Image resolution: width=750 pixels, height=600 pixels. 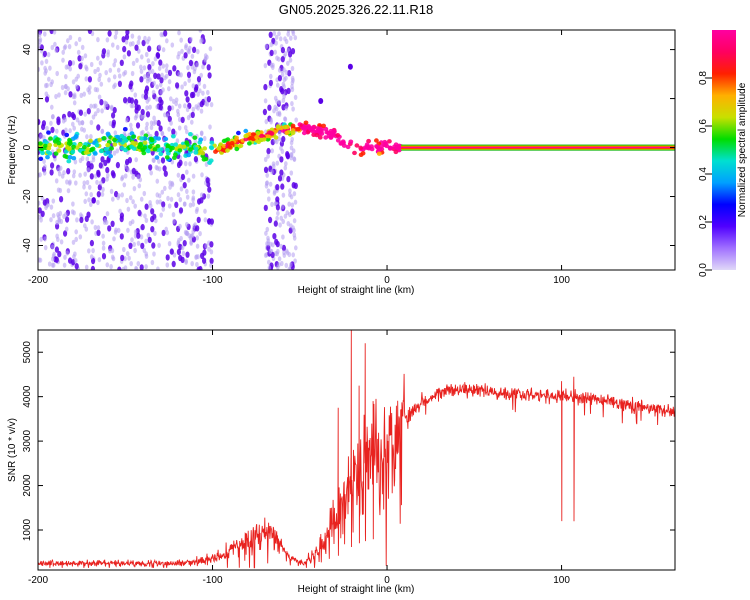 I want to click on y-tick-label: 4000, so click(x=27, y=396).